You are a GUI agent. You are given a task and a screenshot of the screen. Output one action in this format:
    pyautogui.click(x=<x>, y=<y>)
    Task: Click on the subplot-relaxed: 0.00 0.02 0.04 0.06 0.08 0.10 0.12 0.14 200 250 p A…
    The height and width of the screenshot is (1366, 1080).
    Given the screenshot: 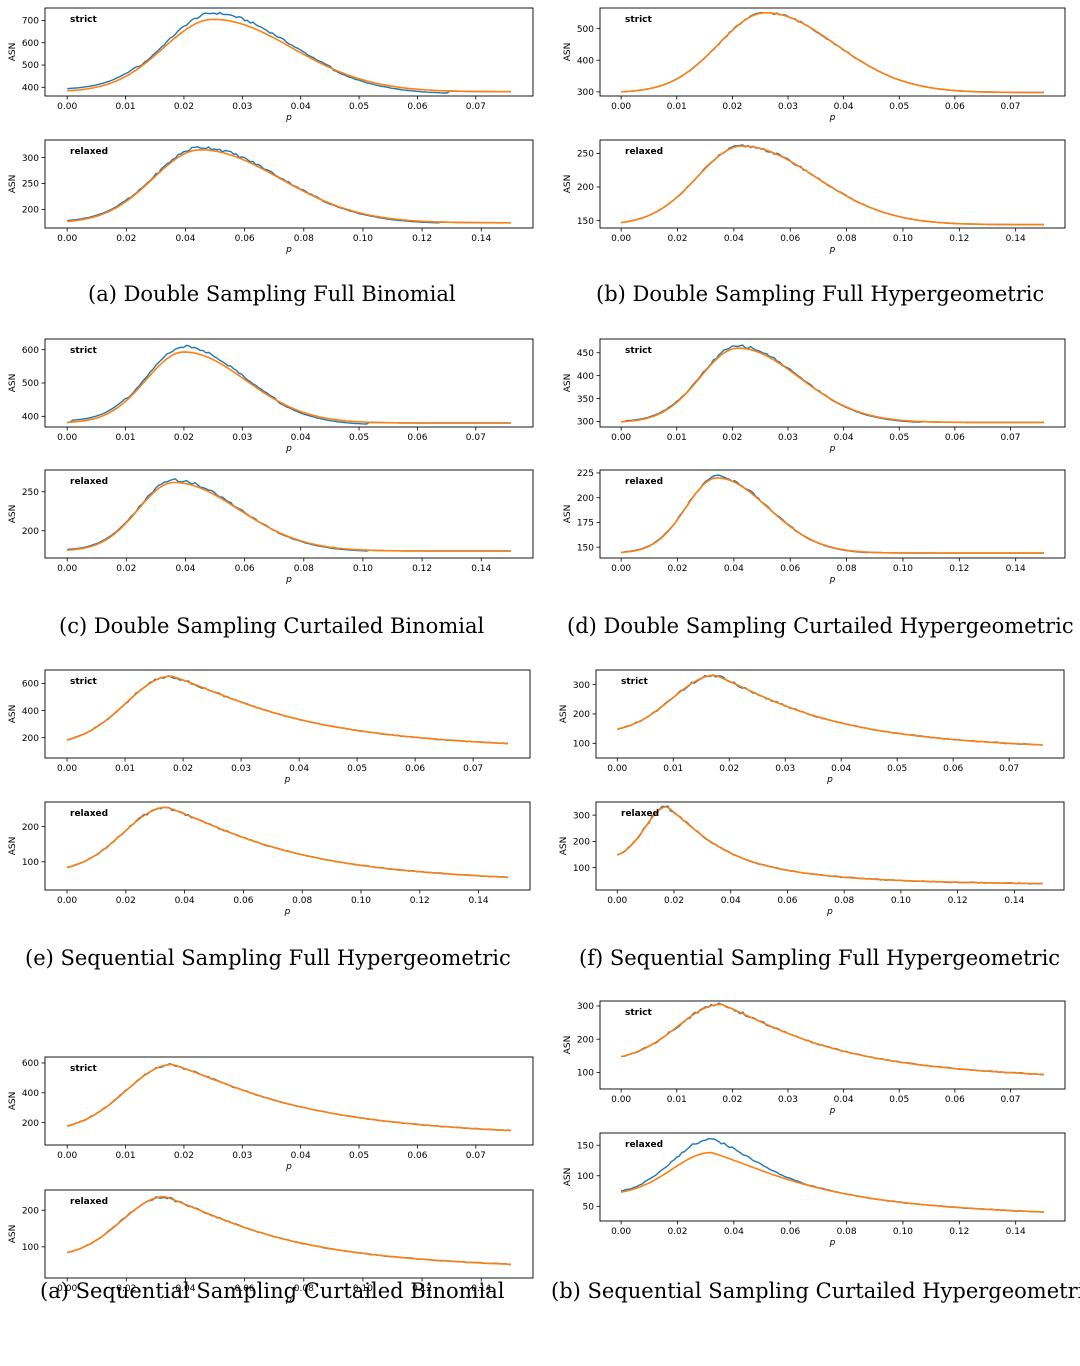 What is the action you would take?
    pyautogui.click(x=271, y=527)
    